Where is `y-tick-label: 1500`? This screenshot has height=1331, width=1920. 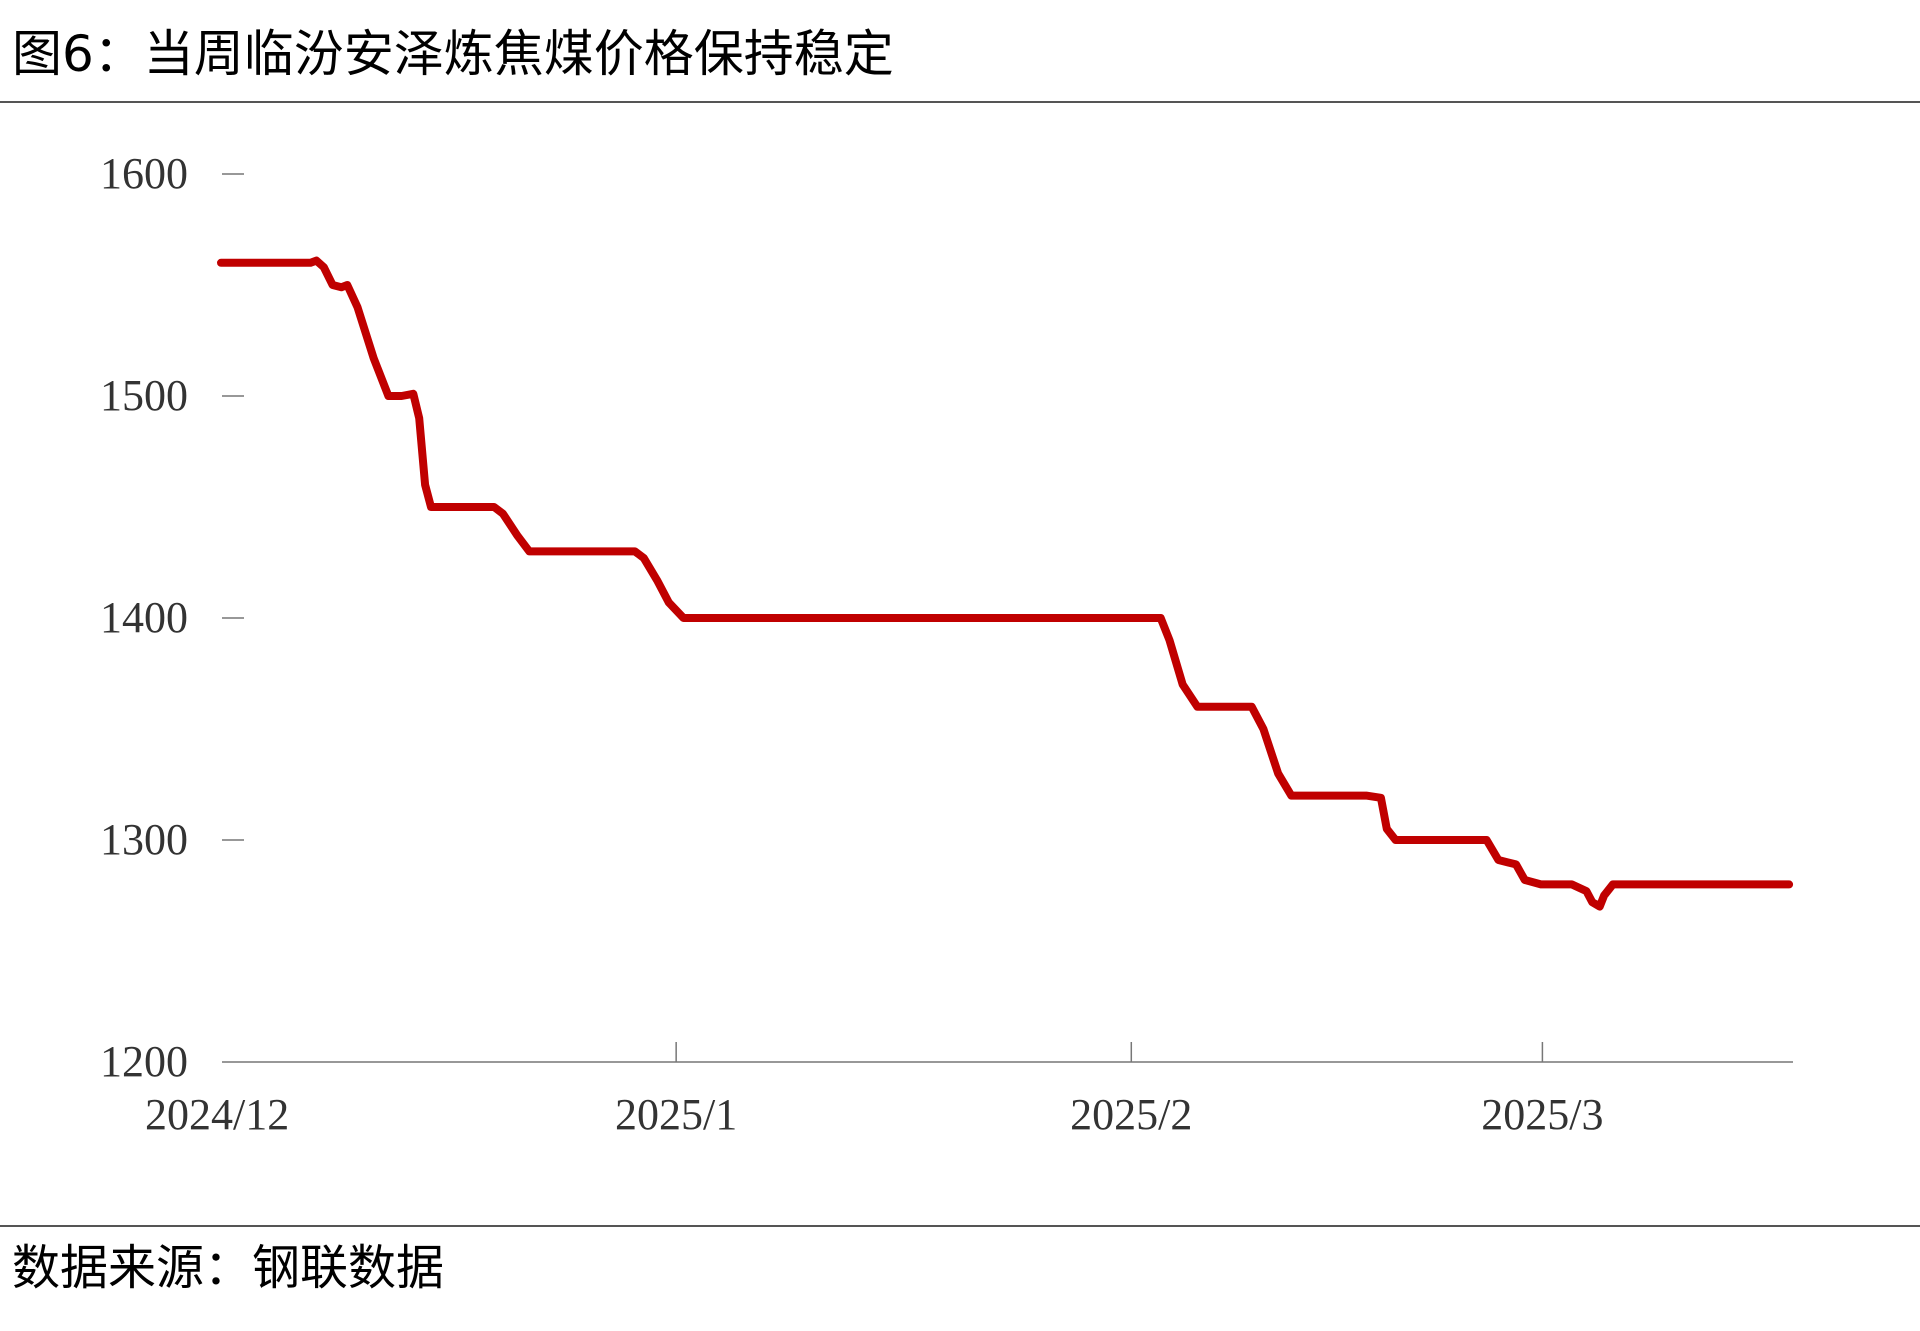
y-tick-label: 1500 is located at coordinates (144, 395).